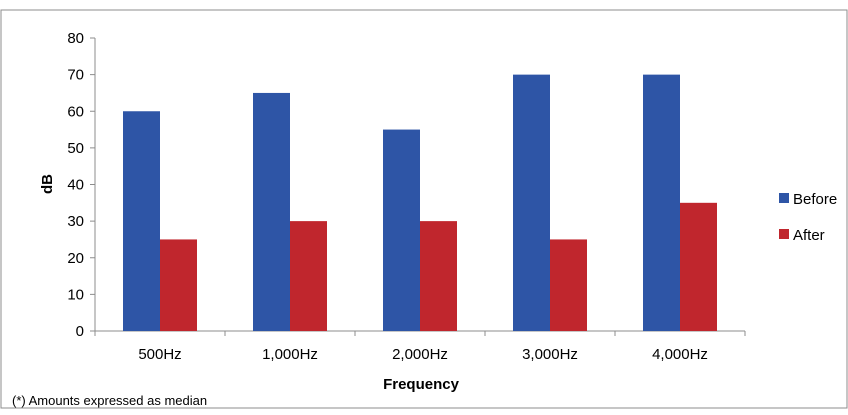 This screenshot has width=848, height=415. What do you see at coordinates (47, 184) in the screenshot?
I see `y-axis-title: dB` at bounding box center [47, 184].